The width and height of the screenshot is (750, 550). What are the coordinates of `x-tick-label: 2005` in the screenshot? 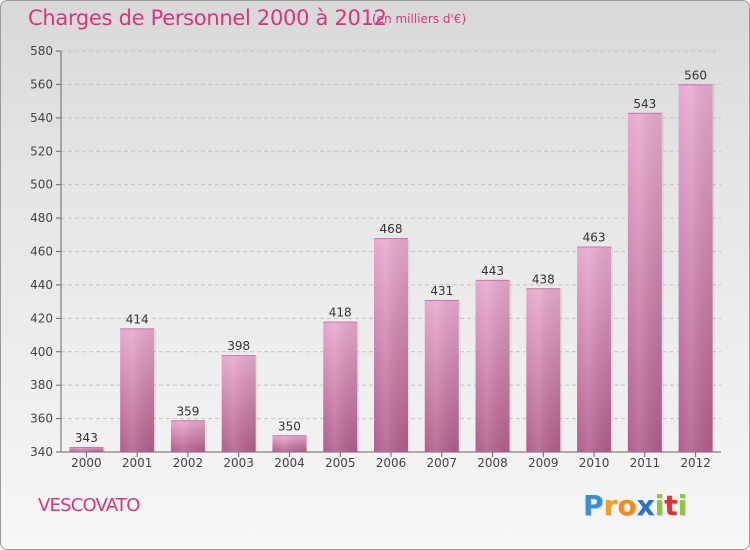 It's located at (340, 463).